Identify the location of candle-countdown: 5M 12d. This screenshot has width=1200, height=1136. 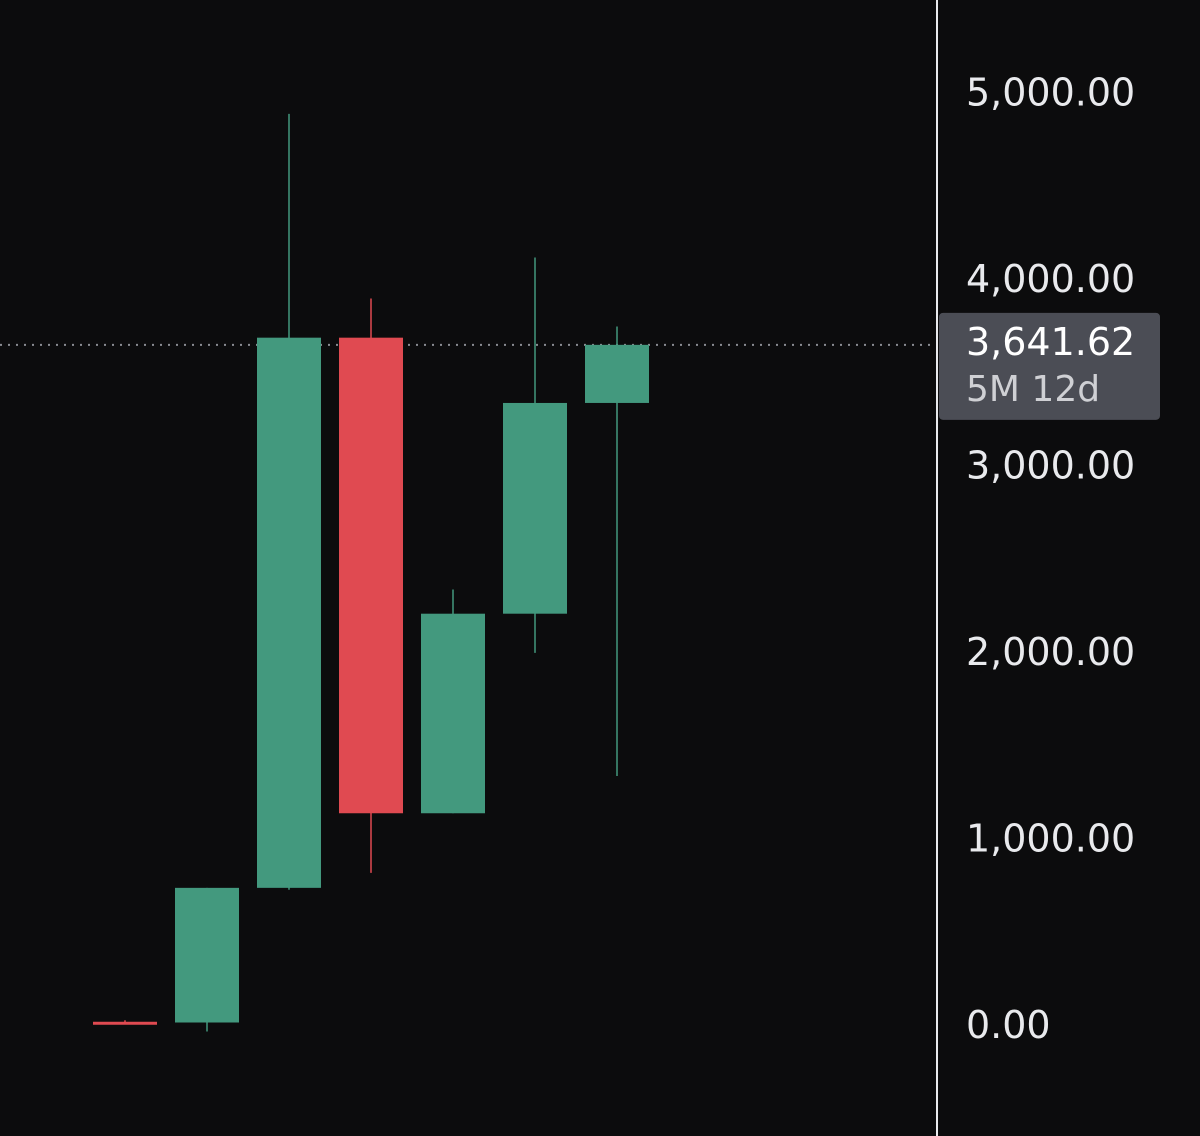
(1033, 389).